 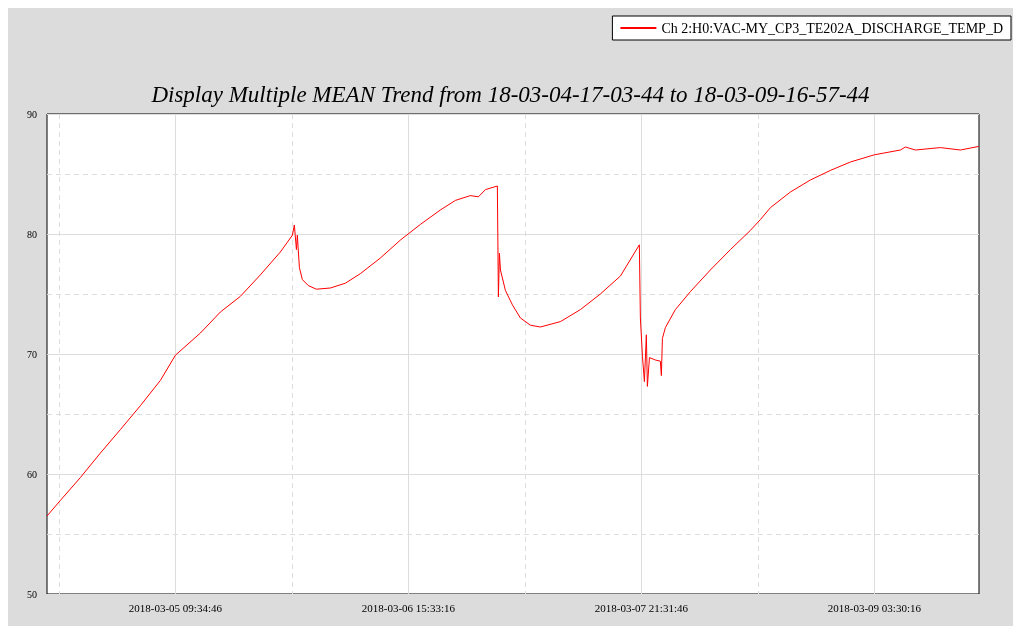 What do you see at coordinates (175, 607) in the screenshot?
I see `x-tick-label: 2018-03-05 09:34:46` at bounding box center [175, 607].